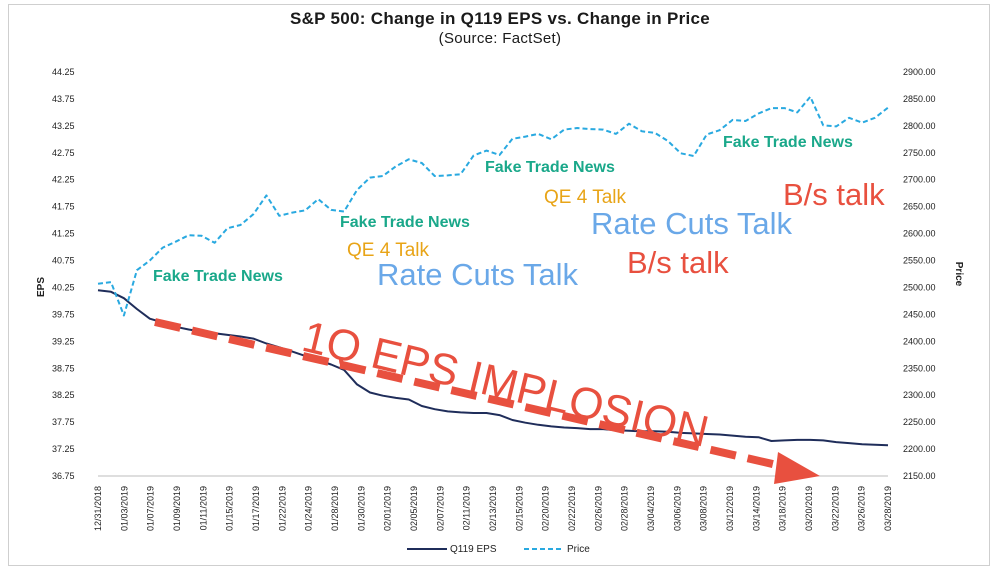 This screenshot has width=1000, height=576. What do you see at coordinates (388, 250) in the screenshot?
I see `annotation-qe4-talk-1: QE 4 Talk` at bounding box center [388, 250].